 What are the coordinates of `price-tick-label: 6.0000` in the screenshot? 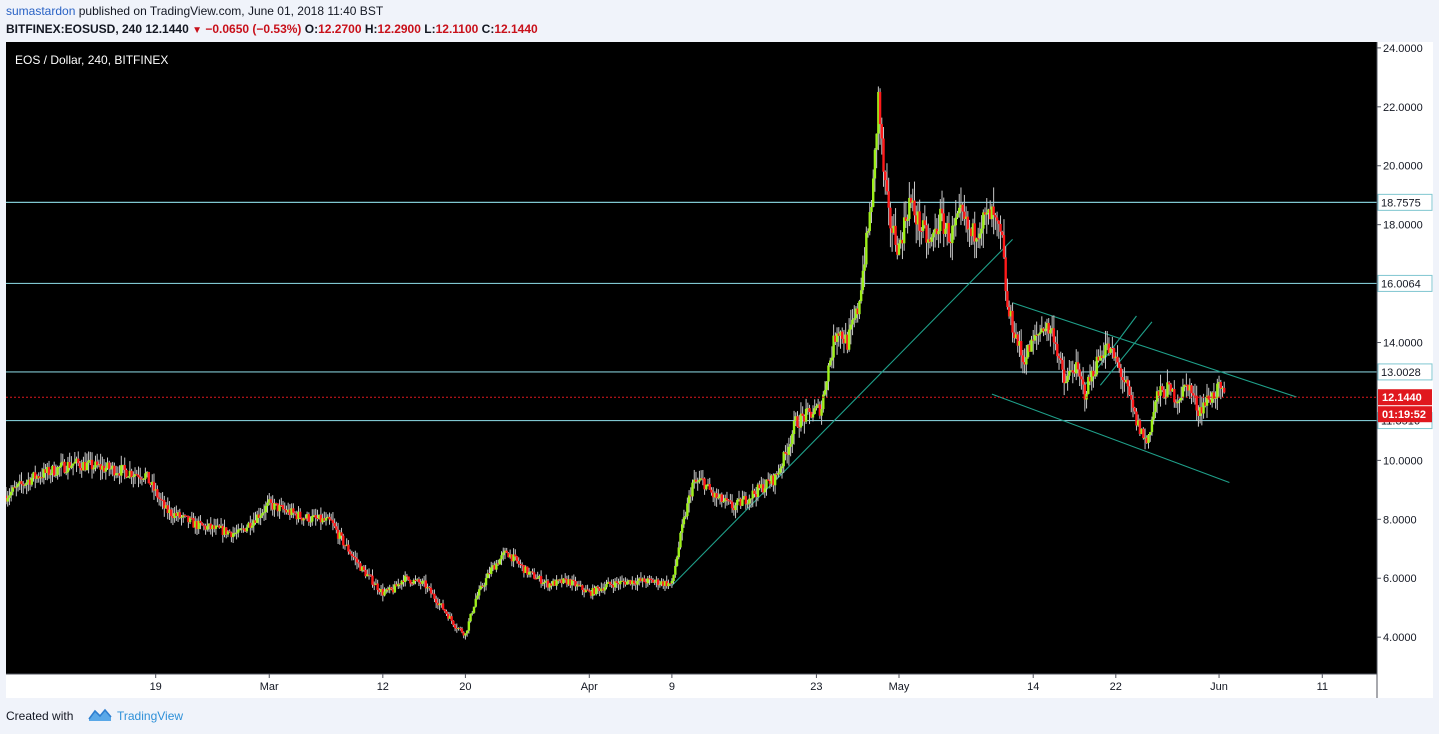 It's located at (1400, 579).